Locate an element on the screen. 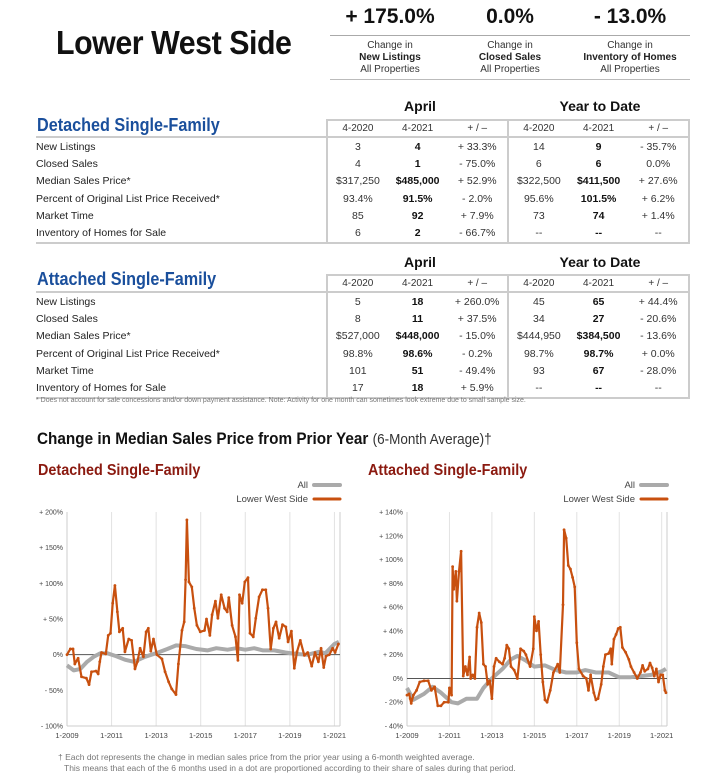 Image resolution: width=725 pixels, height=776 pixels. cell-value: + 0.0% is located at coordinates (659, 353).